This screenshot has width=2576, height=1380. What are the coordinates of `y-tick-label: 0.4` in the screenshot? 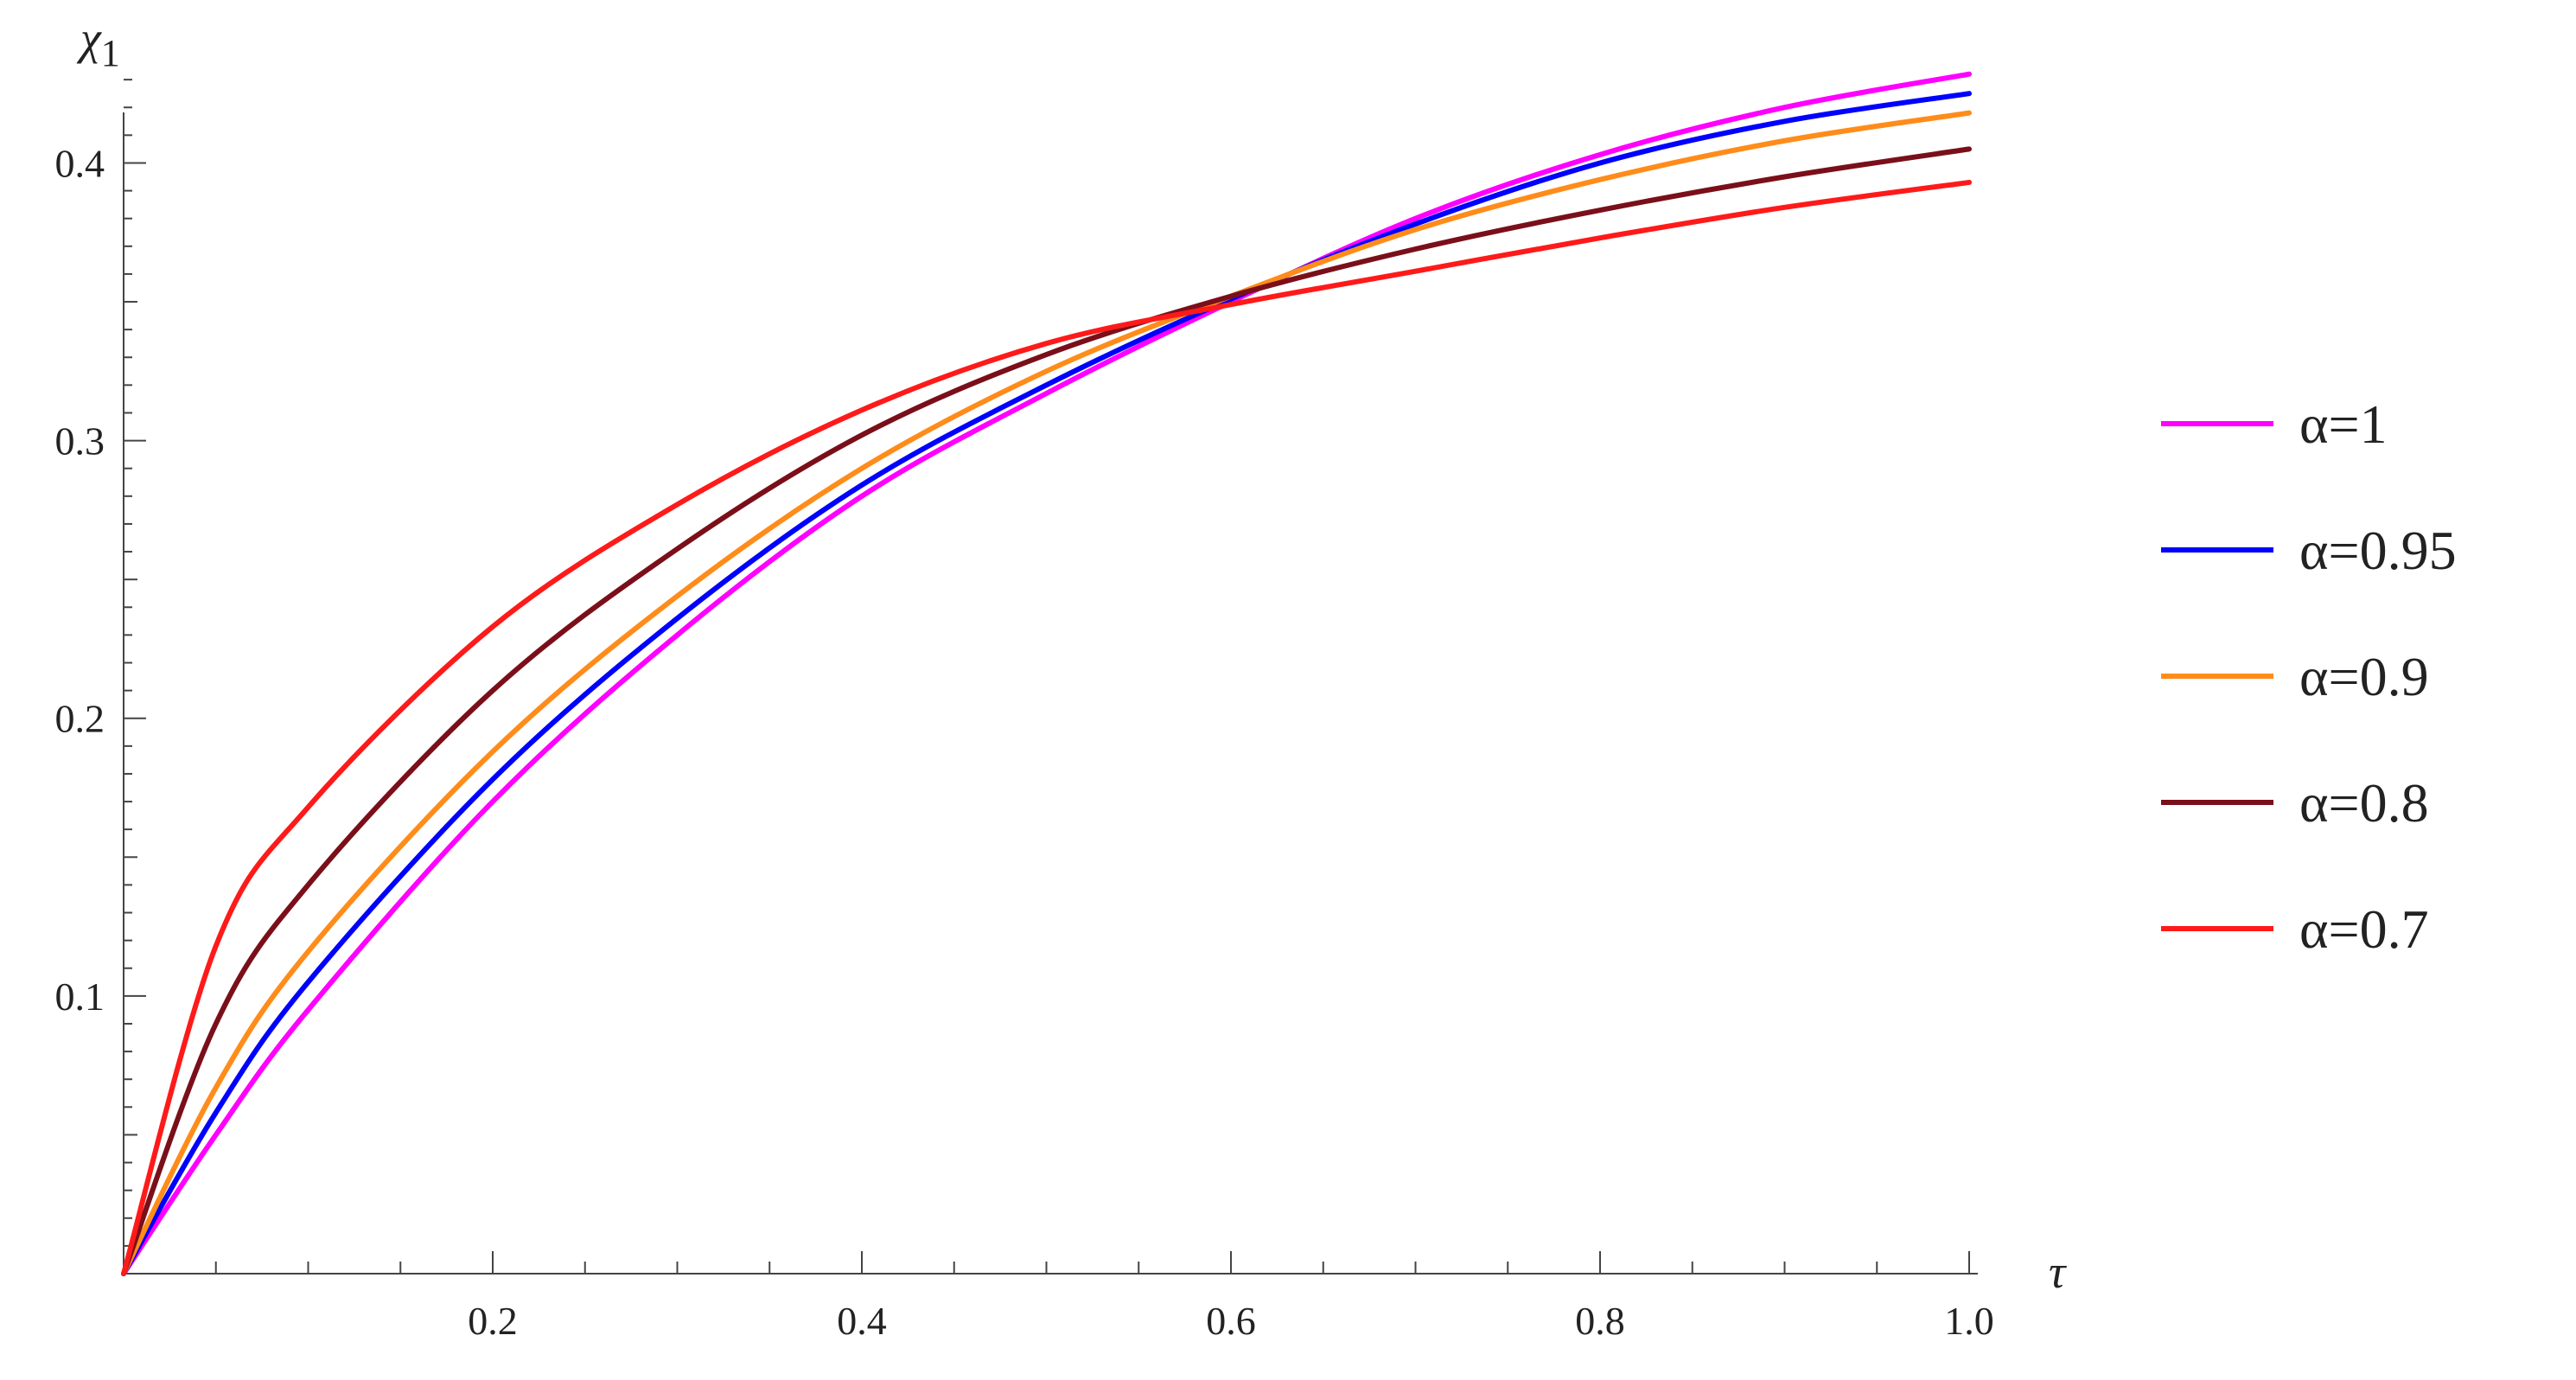 It's located at (80, 163).